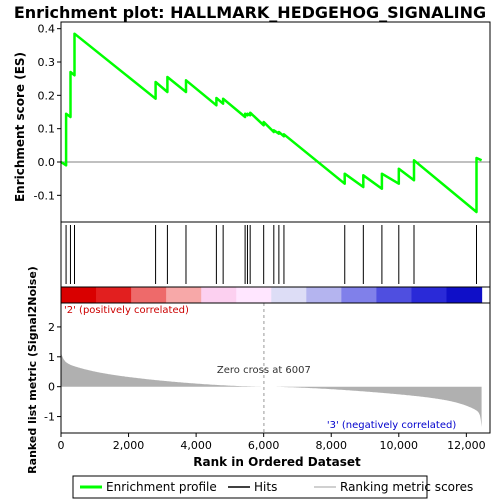 This screenshot has width=500, height=500. What do you see at coordinates (391, 425) in the screenshot?
I see `negative-correlation-label: '3' (negatively correlated)` at bounding box center [391, 425].